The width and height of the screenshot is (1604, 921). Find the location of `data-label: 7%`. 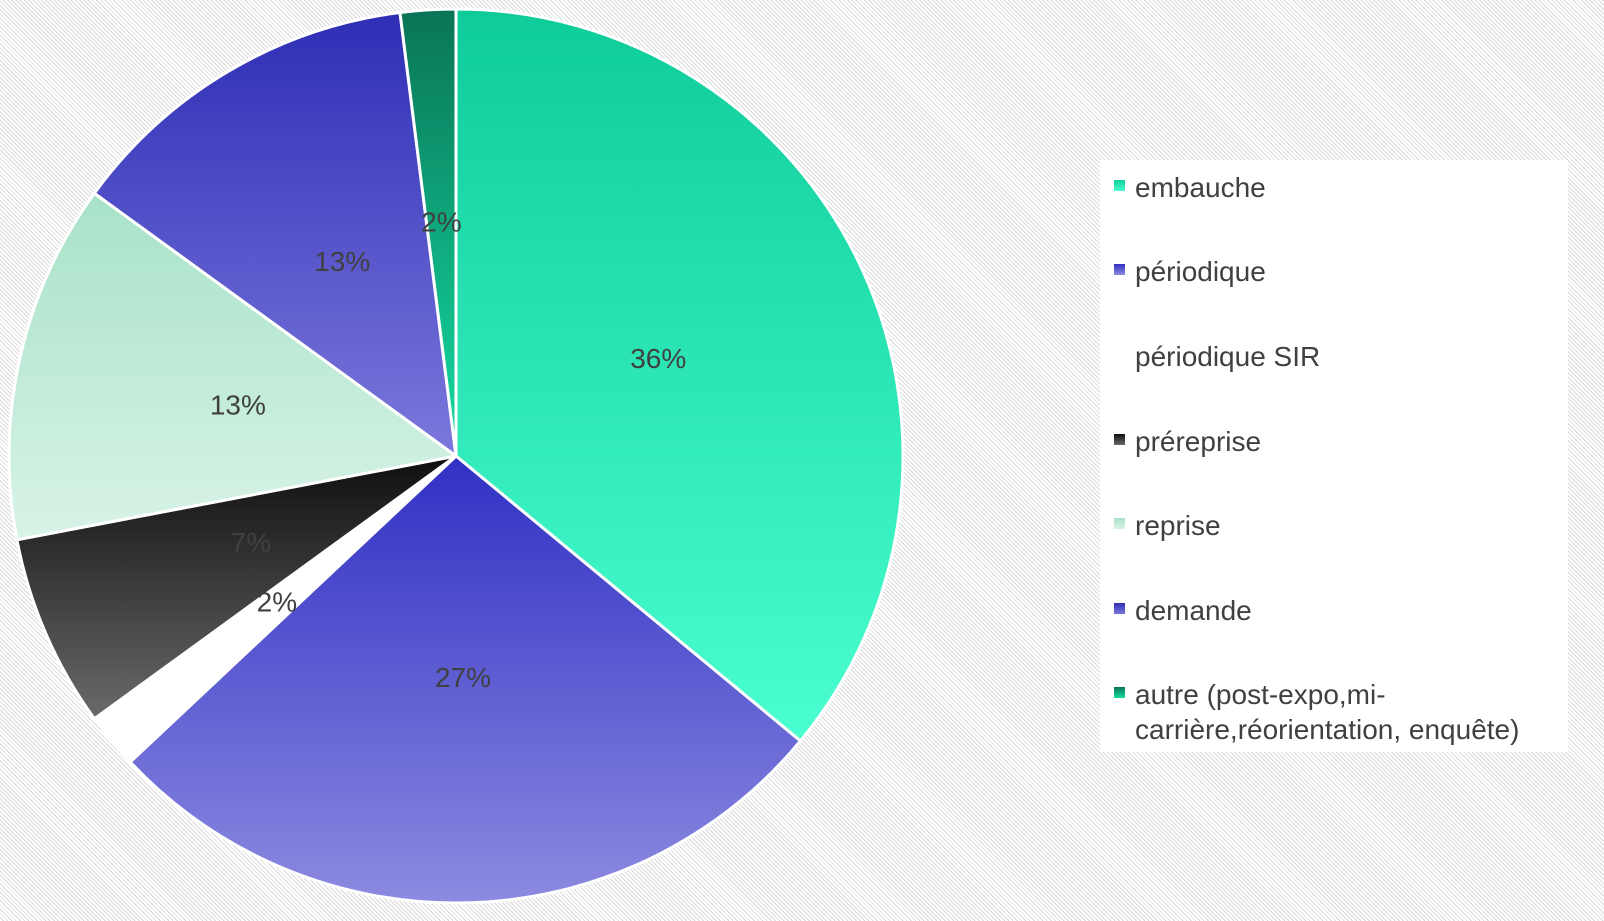

data-label: 7% is located at coordinates (251, 542).